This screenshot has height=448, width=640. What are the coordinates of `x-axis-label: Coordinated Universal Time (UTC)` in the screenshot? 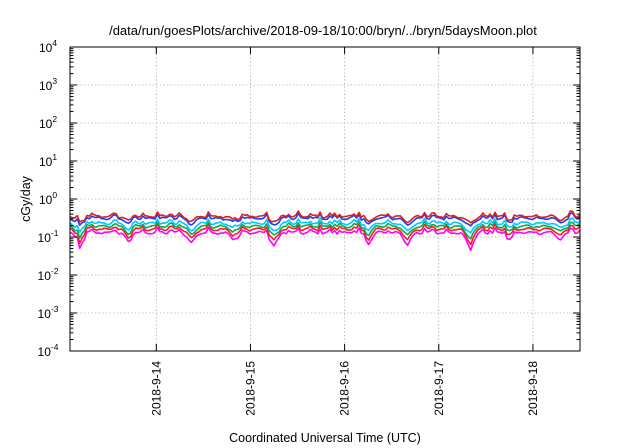 It's located at (325, 438).